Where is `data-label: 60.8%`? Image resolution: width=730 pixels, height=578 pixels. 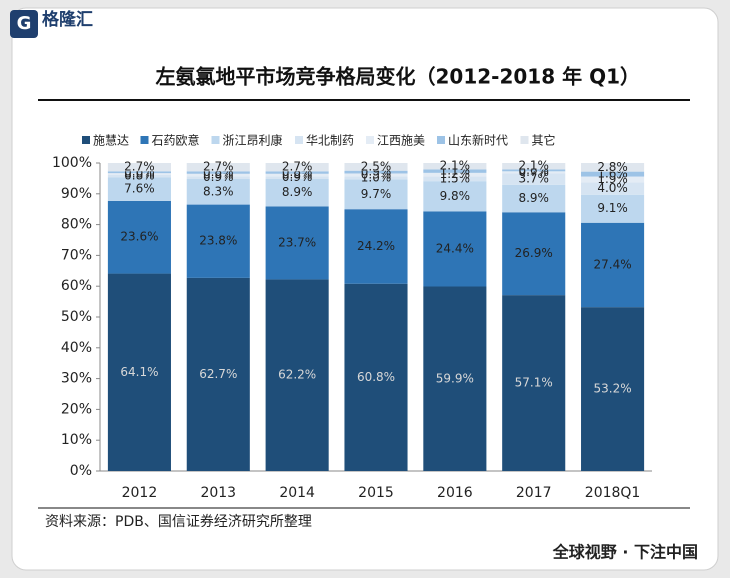
data-label: 60.8% is located at coordinates (376, 377).